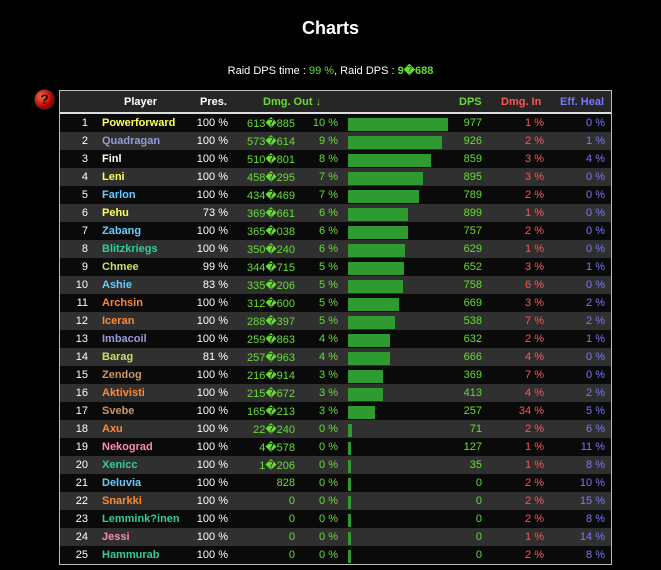 The image size is (661, 570). I want to click on dps-value: 899, so click(472, 213).